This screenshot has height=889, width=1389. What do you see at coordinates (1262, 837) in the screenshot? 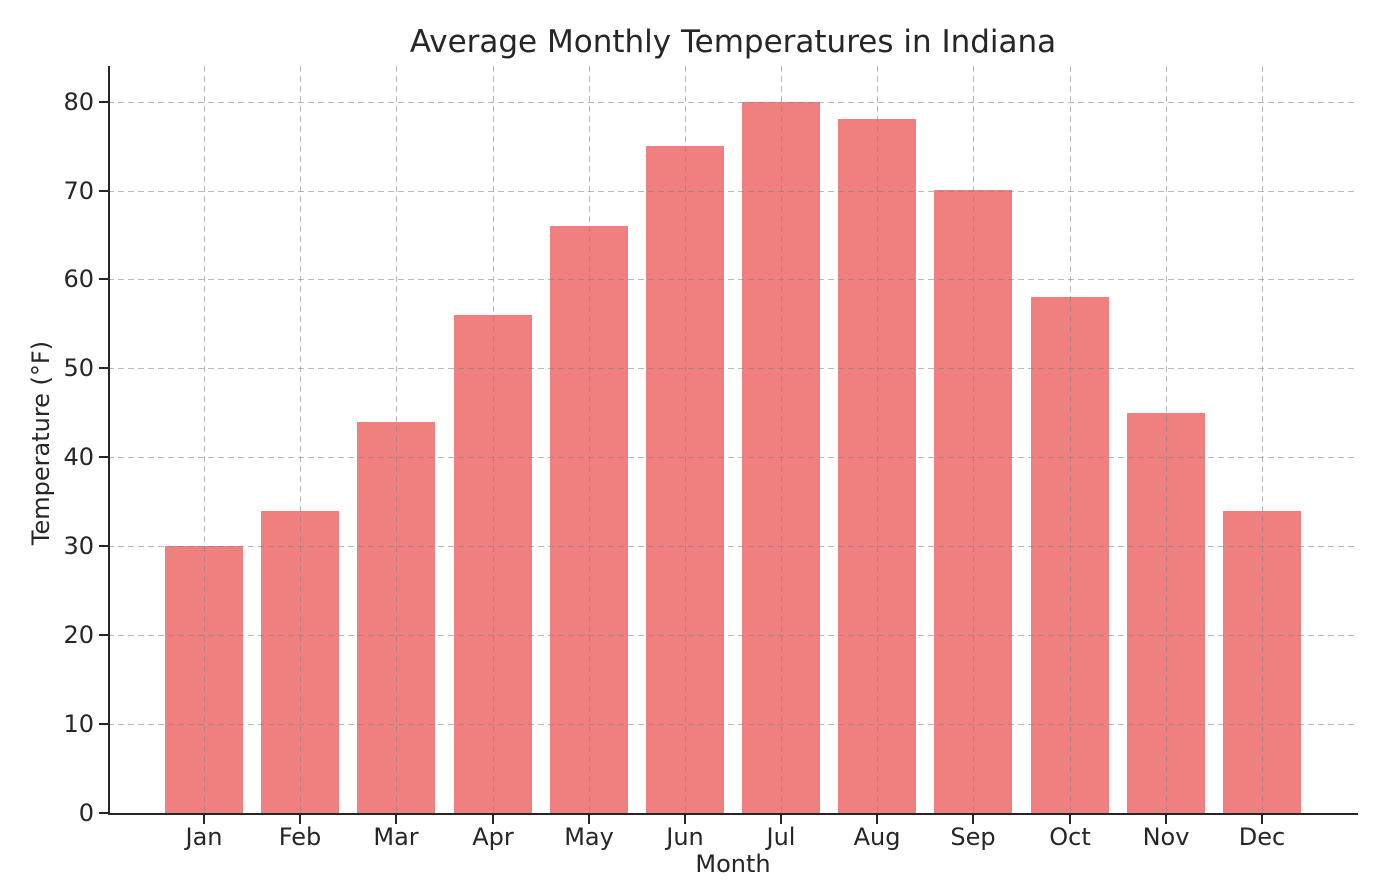
I see `x-tick-label-dec: Dec` at bounding box center [1262, 837].